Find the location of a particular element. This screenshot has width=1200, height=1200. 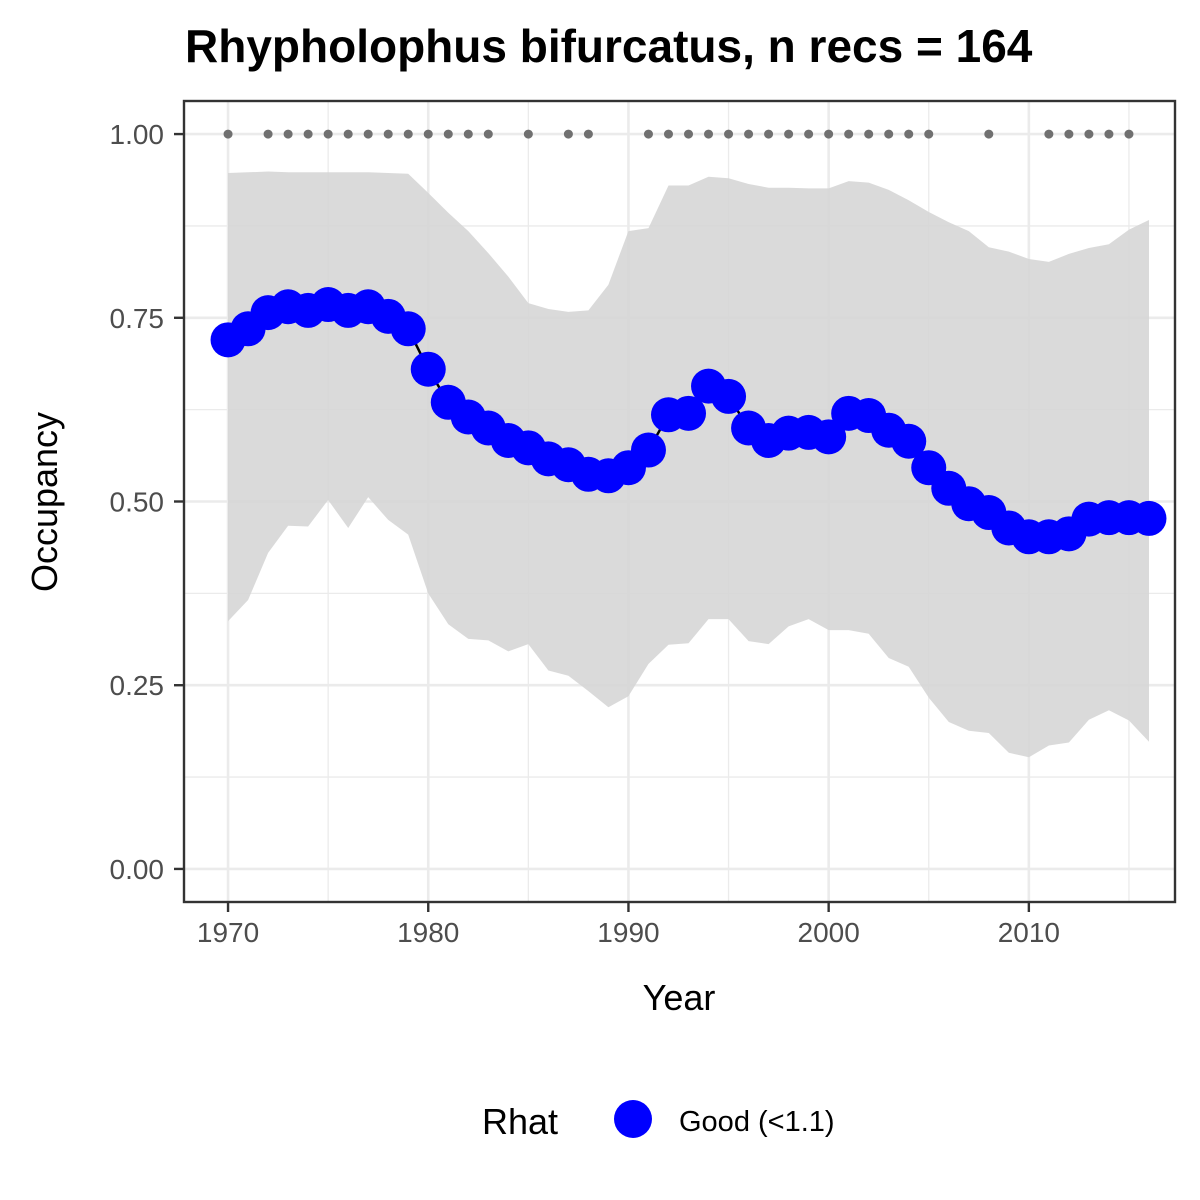

y-tick-label: 0.75 is located at coordinates (137, 318).